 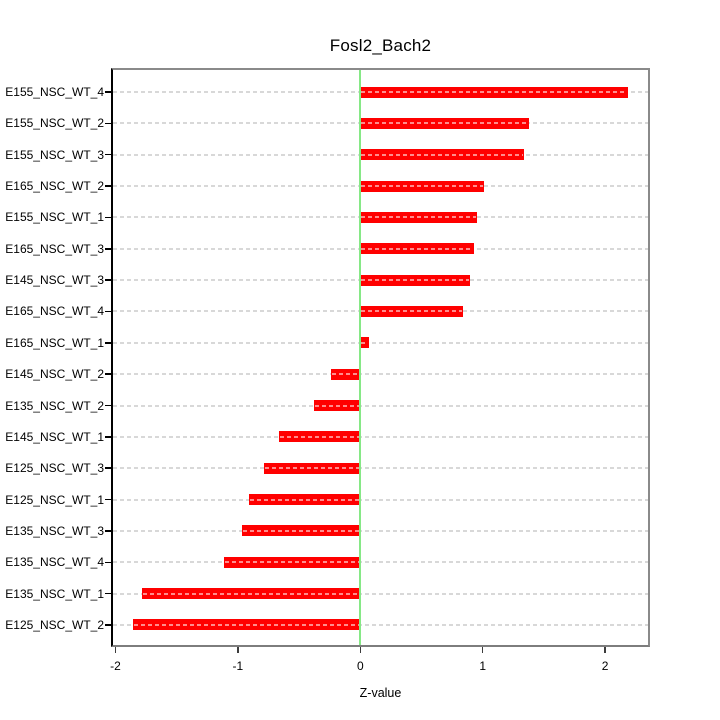 I want to click on x-axis-tick-label: -1, so click(x=238, y=666).